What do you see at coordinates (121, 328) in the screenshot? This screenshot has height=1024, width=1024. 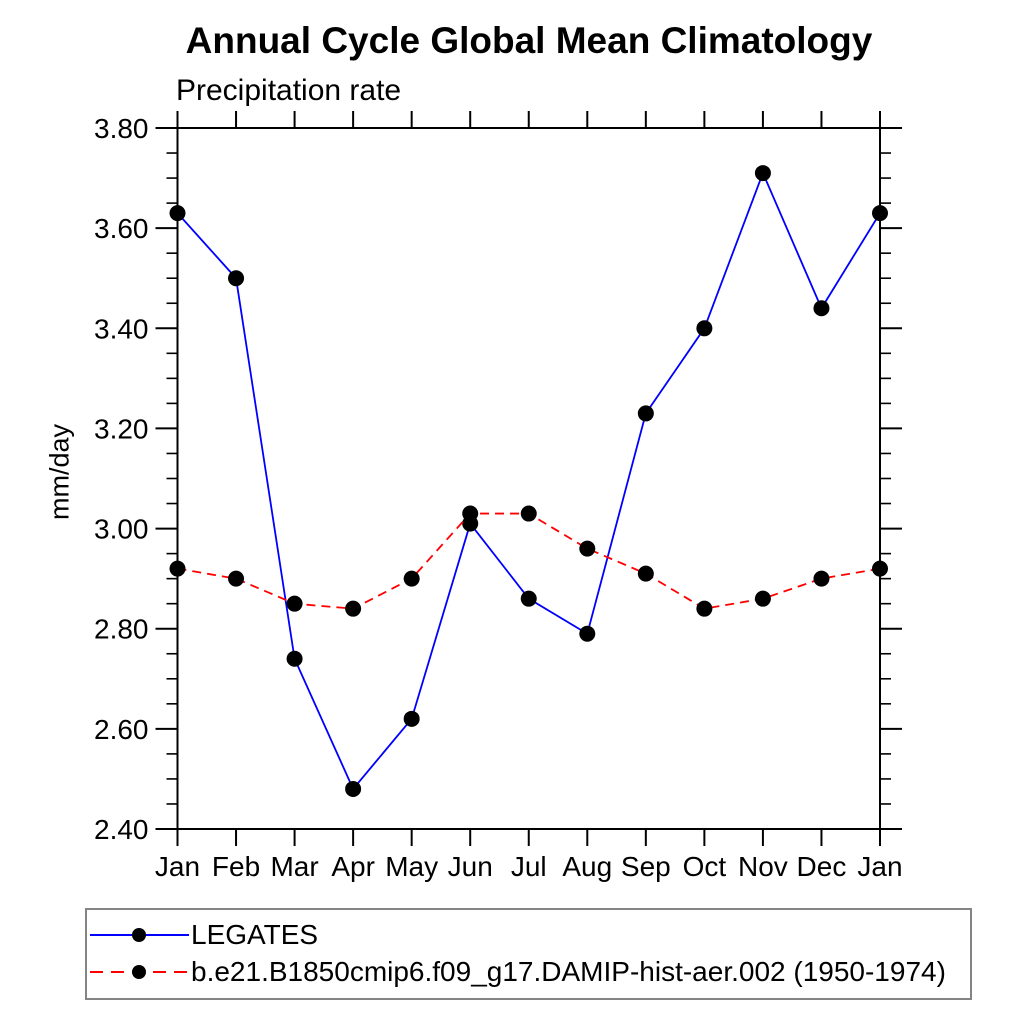 I see `y-tick-label: 3.40` at bounding box center [121, 328].